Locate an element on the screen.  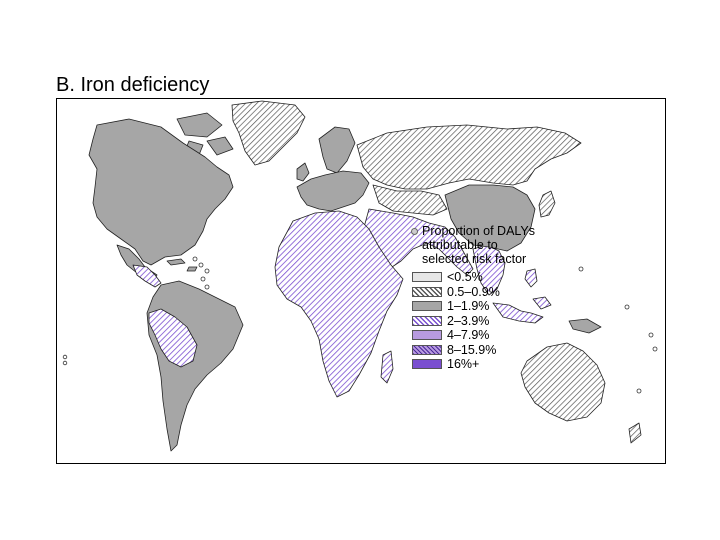
scandinavia is located at coordinates (337, 150).